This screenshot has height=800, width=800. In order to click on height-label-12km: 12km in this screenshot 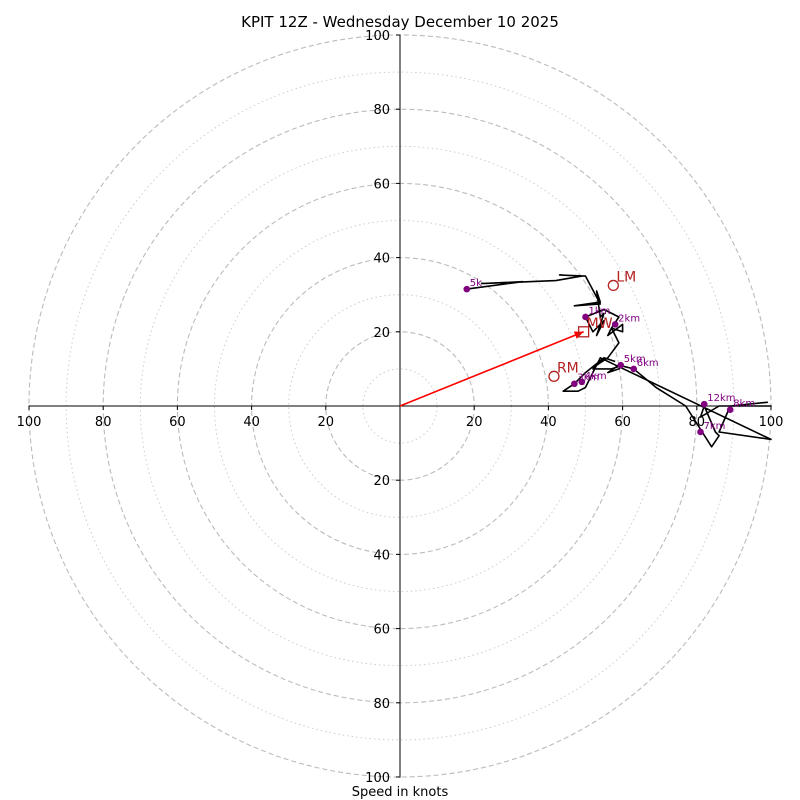, I will do `click(721, 398)`.